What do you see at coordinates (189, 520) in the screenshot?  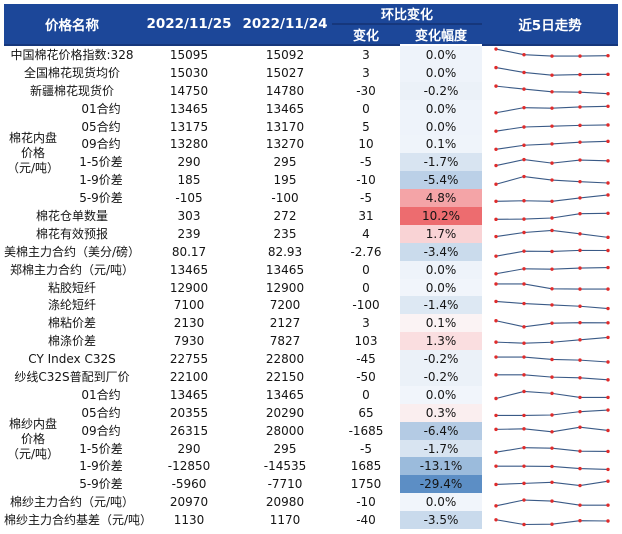 I see `value-2022-11-25: 1130` at bounding box center [189, 520].